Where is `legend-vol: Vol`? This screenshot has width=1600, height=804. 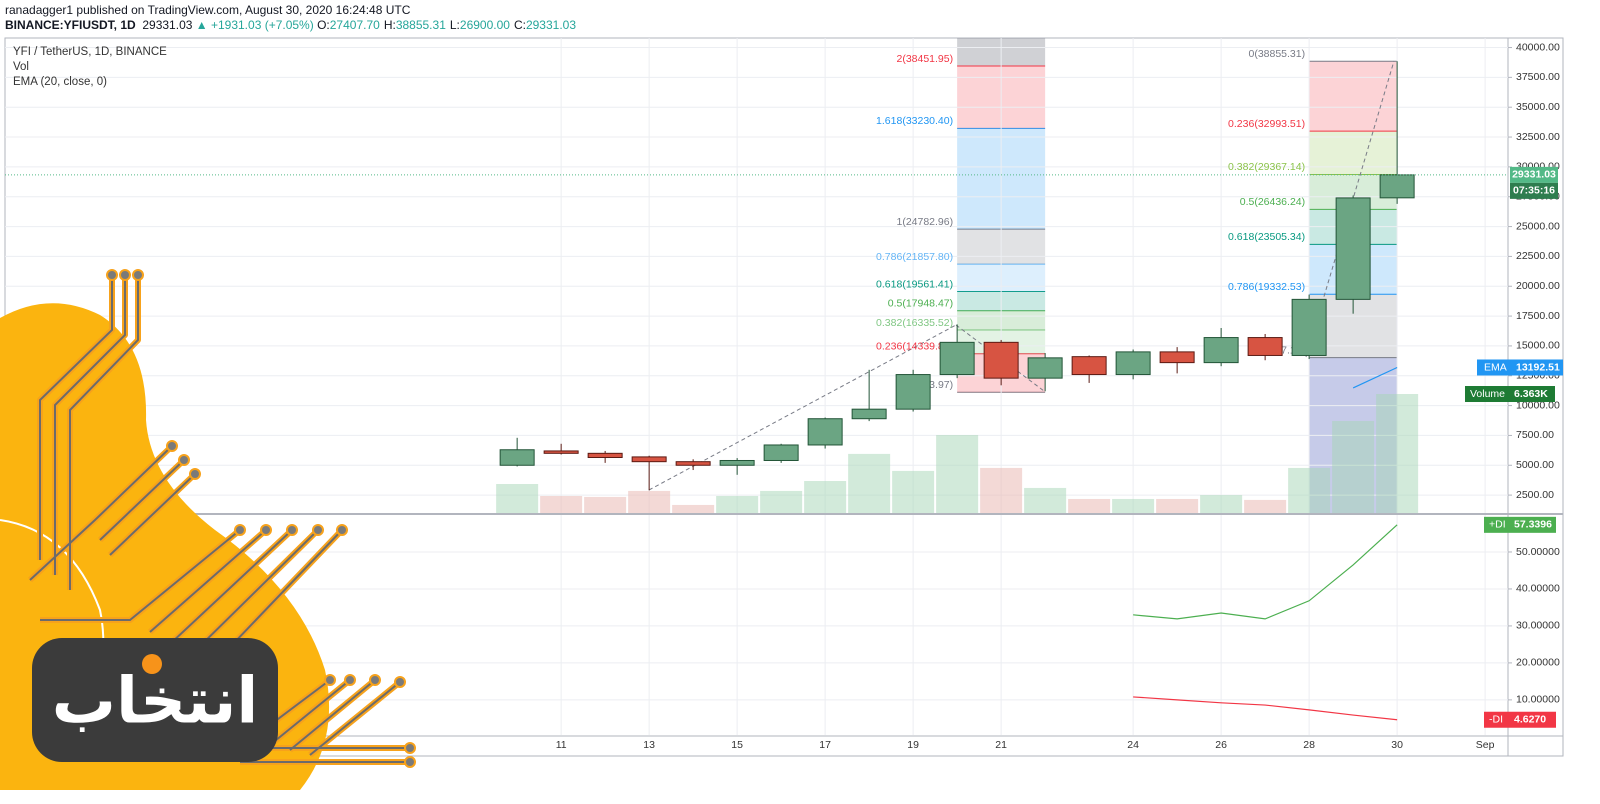 legend-vol: Vol is located at coordinates (21, 67).